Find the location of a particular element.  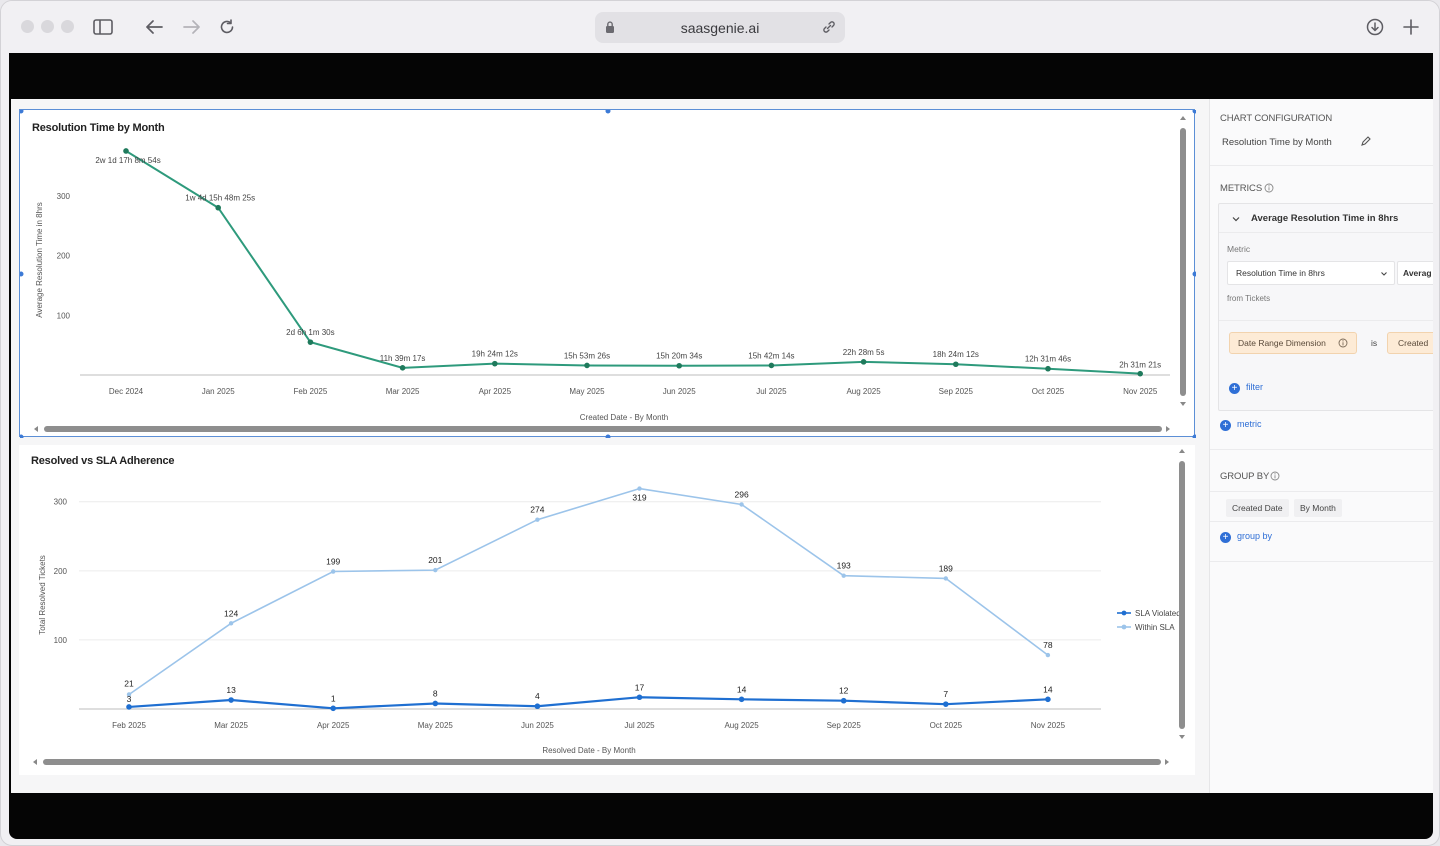

x-tick-label: Nov 2025 is located at coordinates (1048, 725).